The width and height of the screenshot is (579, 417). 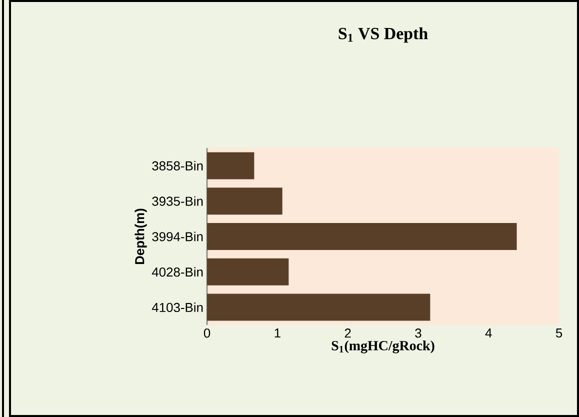 I want to click on x-tick-label: 3, so click(x=418, y=333).